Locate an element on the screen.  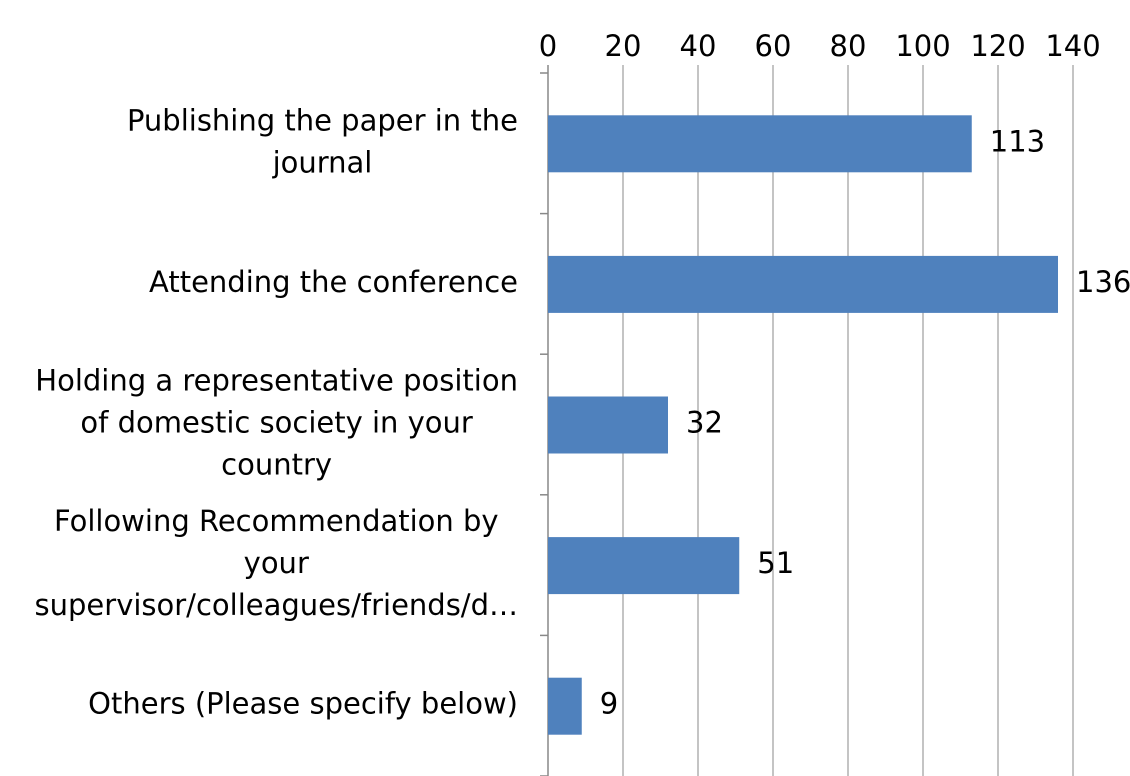
value-label: 32 is located at coordinates (704, 423).